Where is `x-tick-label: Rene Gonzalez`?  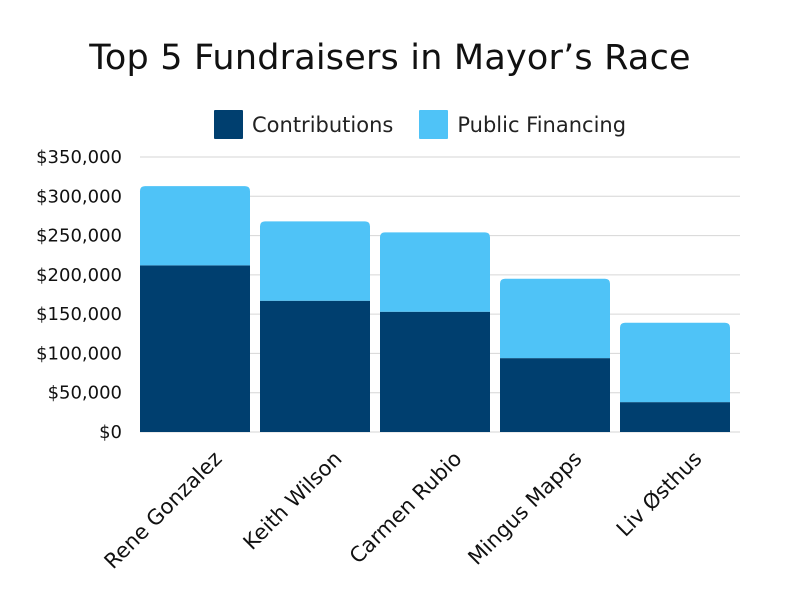
x-tick-label: Rene Gonzalez is located at coordinates (163, 510).